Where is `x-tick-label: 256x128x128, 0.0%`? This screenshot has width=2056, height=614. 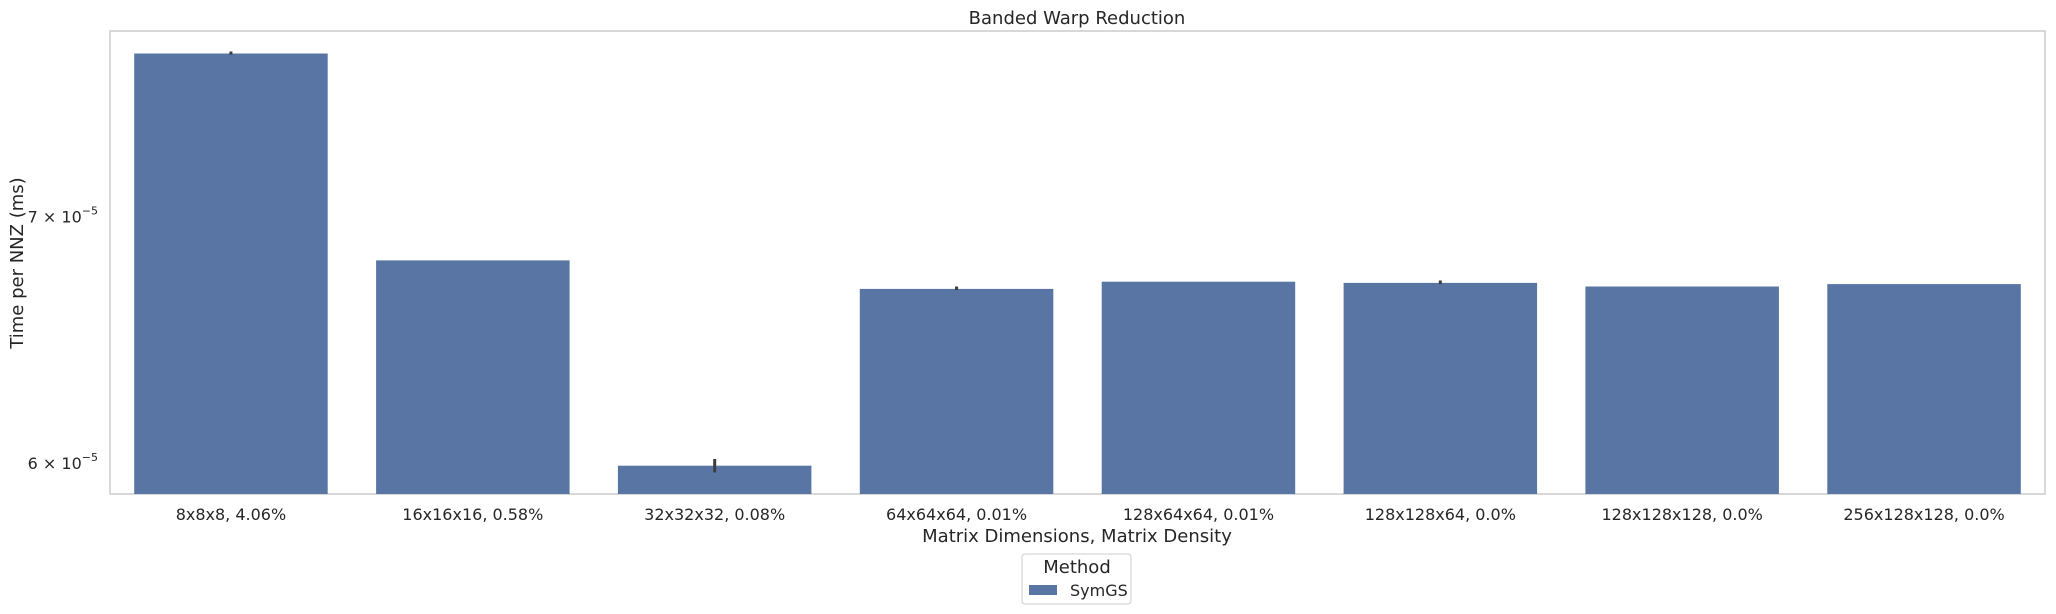 x-tick-label: 256x128x128, 0.0% is located at coordinates (1923, 514).